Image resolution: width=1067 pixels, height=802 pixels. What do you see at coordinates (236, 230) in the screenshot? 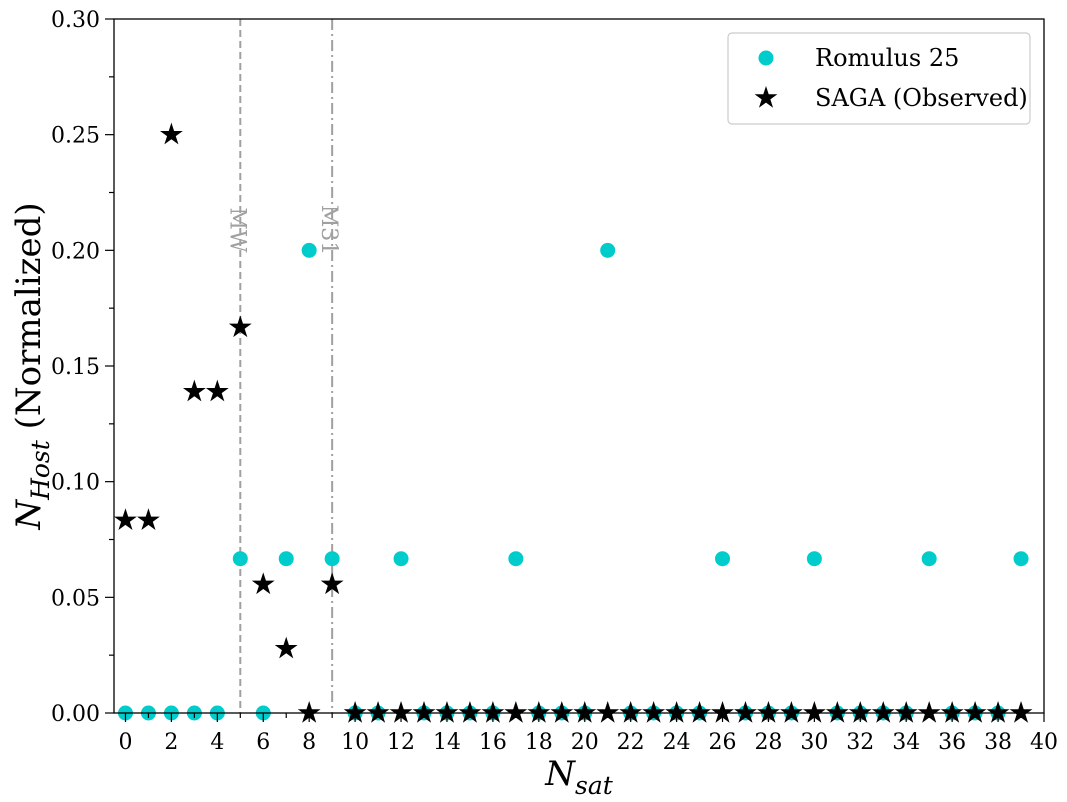
I see `vline-label-mw: MW` at bounding box center [236, 230].